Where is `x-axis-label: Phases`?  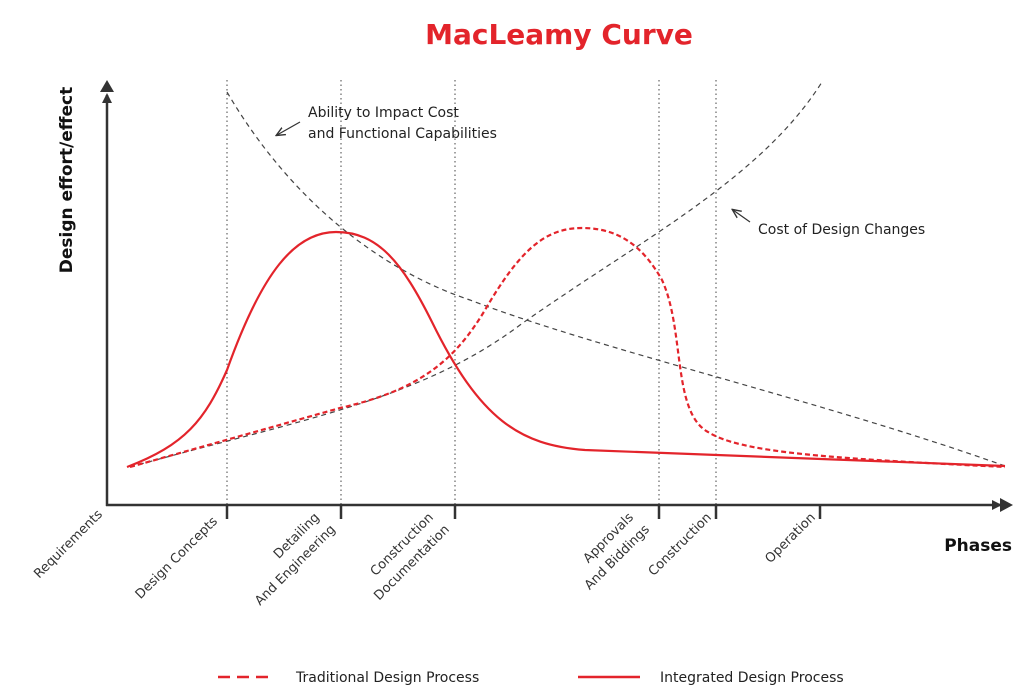 x-axis-label: Phases is located at coordinates (978, 546).